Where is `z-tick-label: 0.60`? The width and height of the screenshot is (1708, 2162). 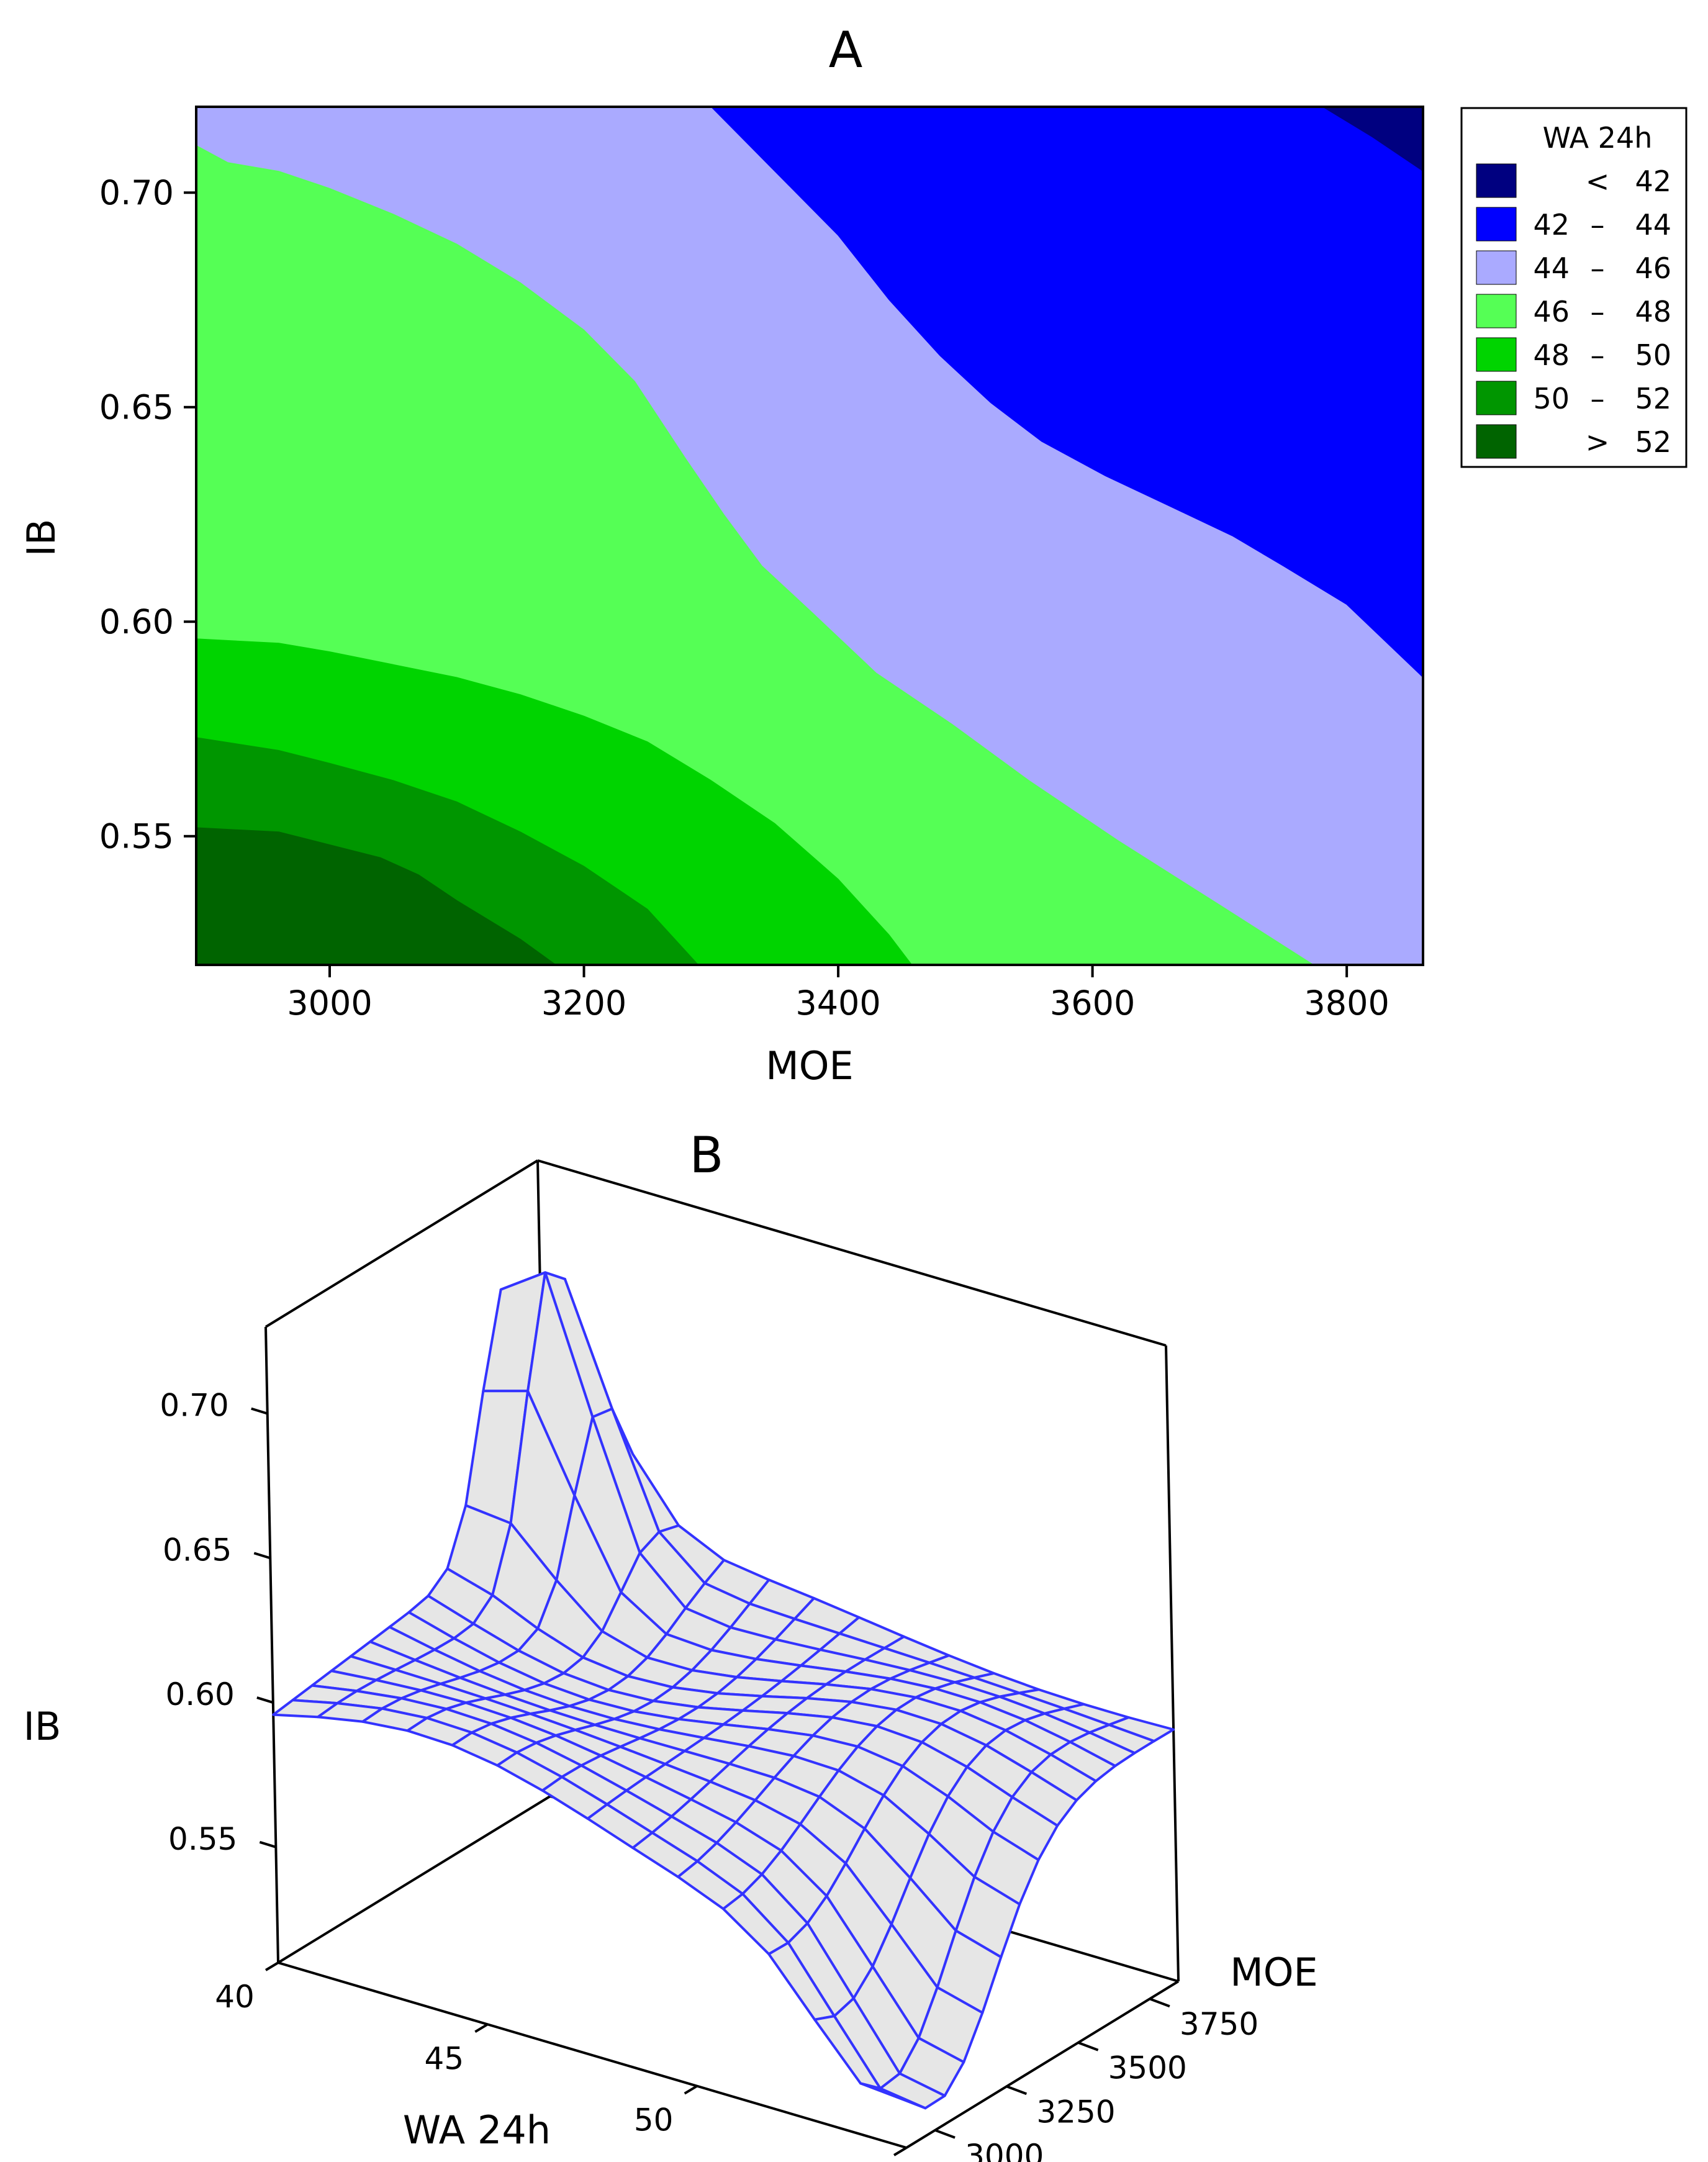
z-tick-label: 0.60 is located at coordinates (199, 1694).